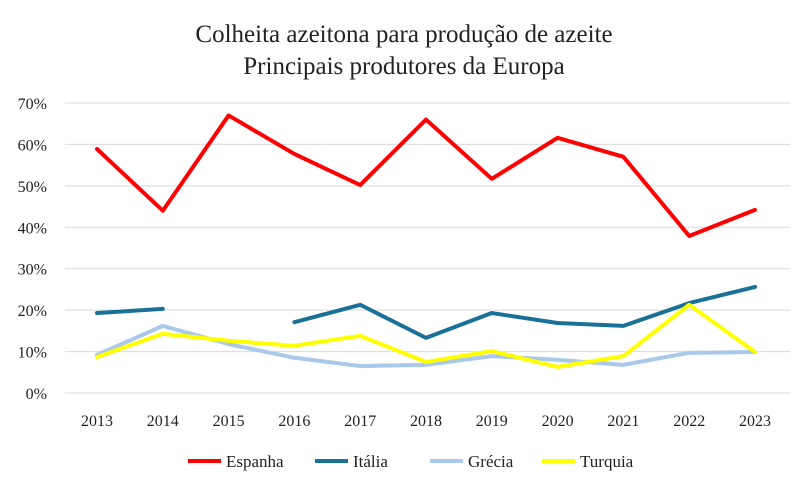  Describe the element at coordinates (32, 249) in the screenshot. I see `y-axis: 0% 10% 20% 30% 40% 50% 60% 70%` at that location.